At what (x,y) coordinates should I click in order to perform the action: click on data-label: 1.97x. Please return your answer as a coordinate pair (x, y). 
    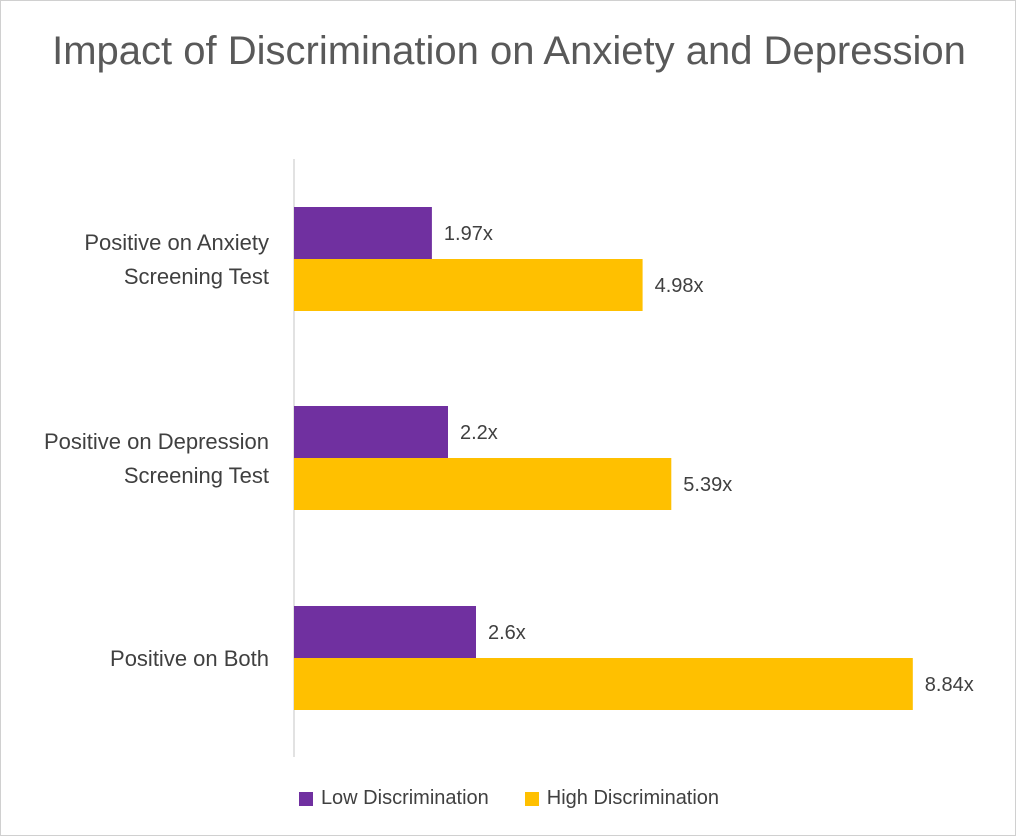
    Looking at the image, I should click on (468, 234).